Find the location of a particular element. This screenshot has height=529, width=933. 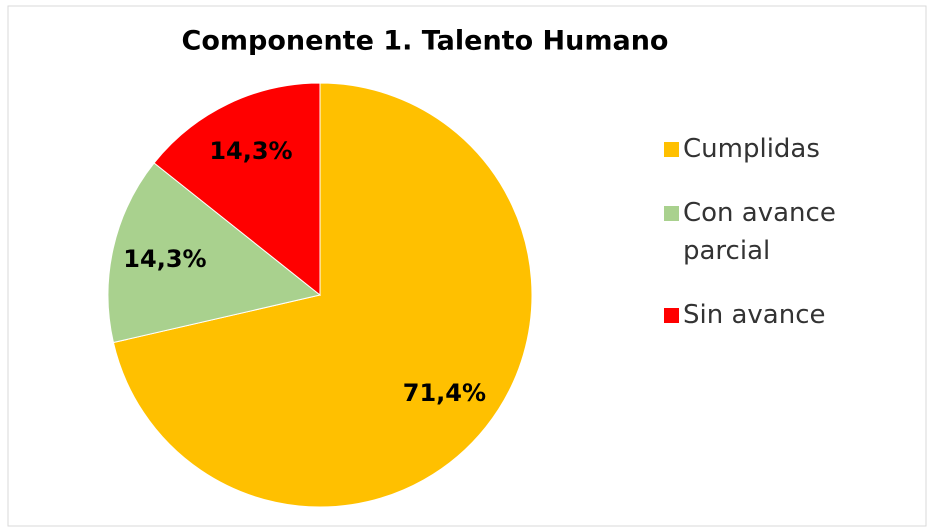

legend-item: Con avance parcial is located at coordinates (774, 232).